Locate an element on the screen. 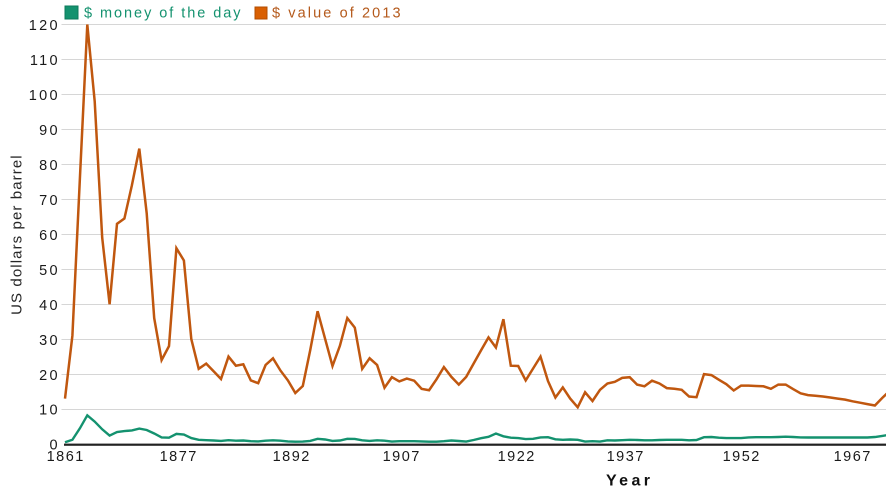 The width and height of the screenshot is (886, 496). svg-text: 1861 is located at coordinates (66, 457).